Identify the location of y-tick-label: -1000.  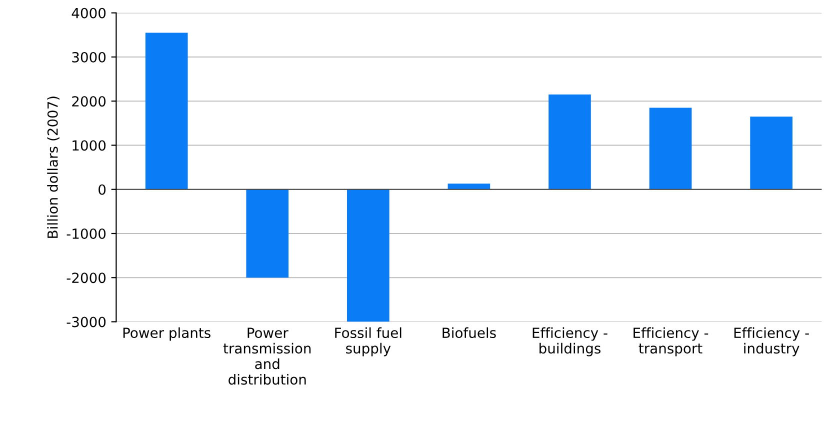
(86, 233).